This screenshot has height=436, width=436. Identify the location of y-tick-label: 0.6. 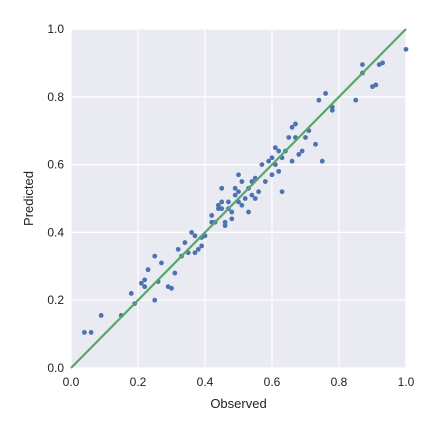
(55, 165).